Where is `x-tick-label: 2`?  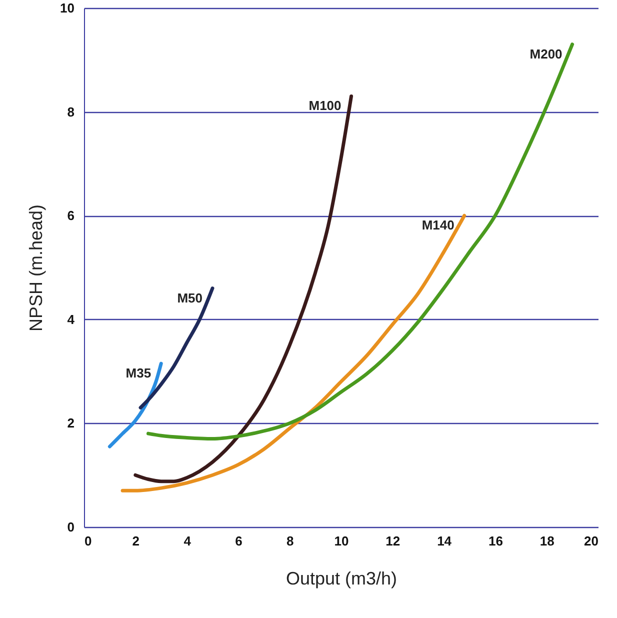
x-tick-label: 2 is located at coordinates (136, 541).